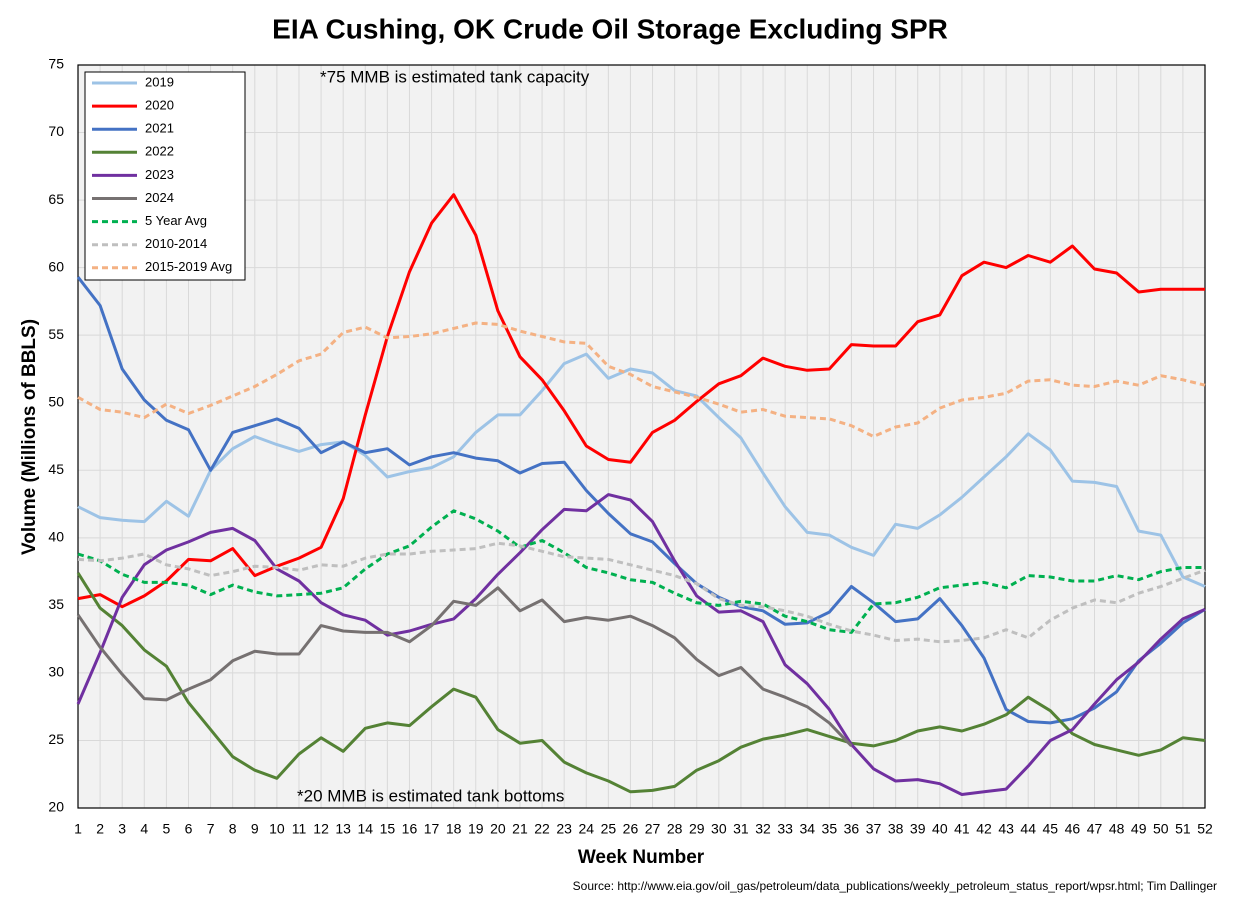  Describe the element at coordinates (122, 829) in the screenshot. I see `x-tick-label: 3` at that location.